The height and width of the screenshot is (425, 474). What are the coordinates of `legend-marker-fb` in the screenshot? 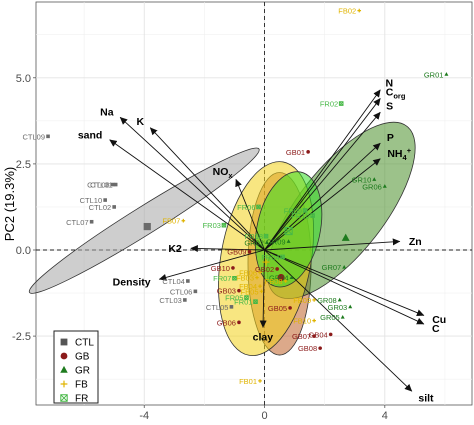 It's located at (64, 384).